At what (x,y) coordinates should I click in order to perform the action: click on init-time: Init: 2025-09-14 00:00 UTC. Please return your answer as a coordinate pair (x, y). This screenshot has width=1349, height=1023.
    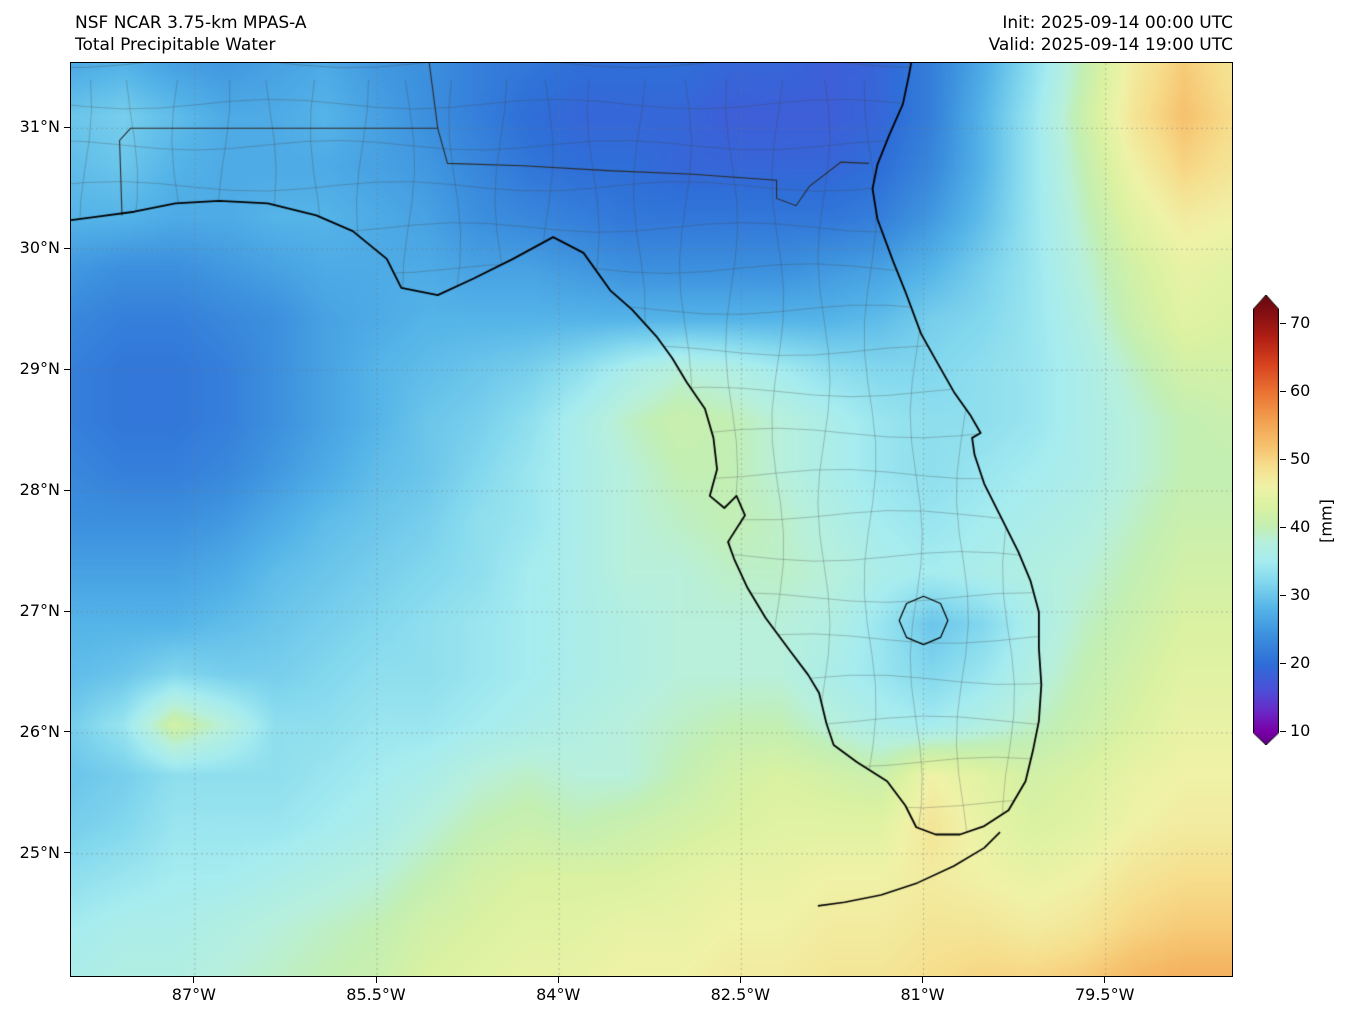
    Looking at the image, I should click on (1117, 23).